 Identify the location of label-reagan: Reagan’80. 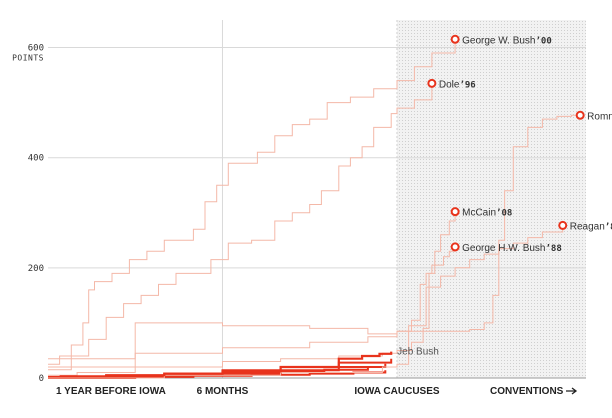
(591, 226).